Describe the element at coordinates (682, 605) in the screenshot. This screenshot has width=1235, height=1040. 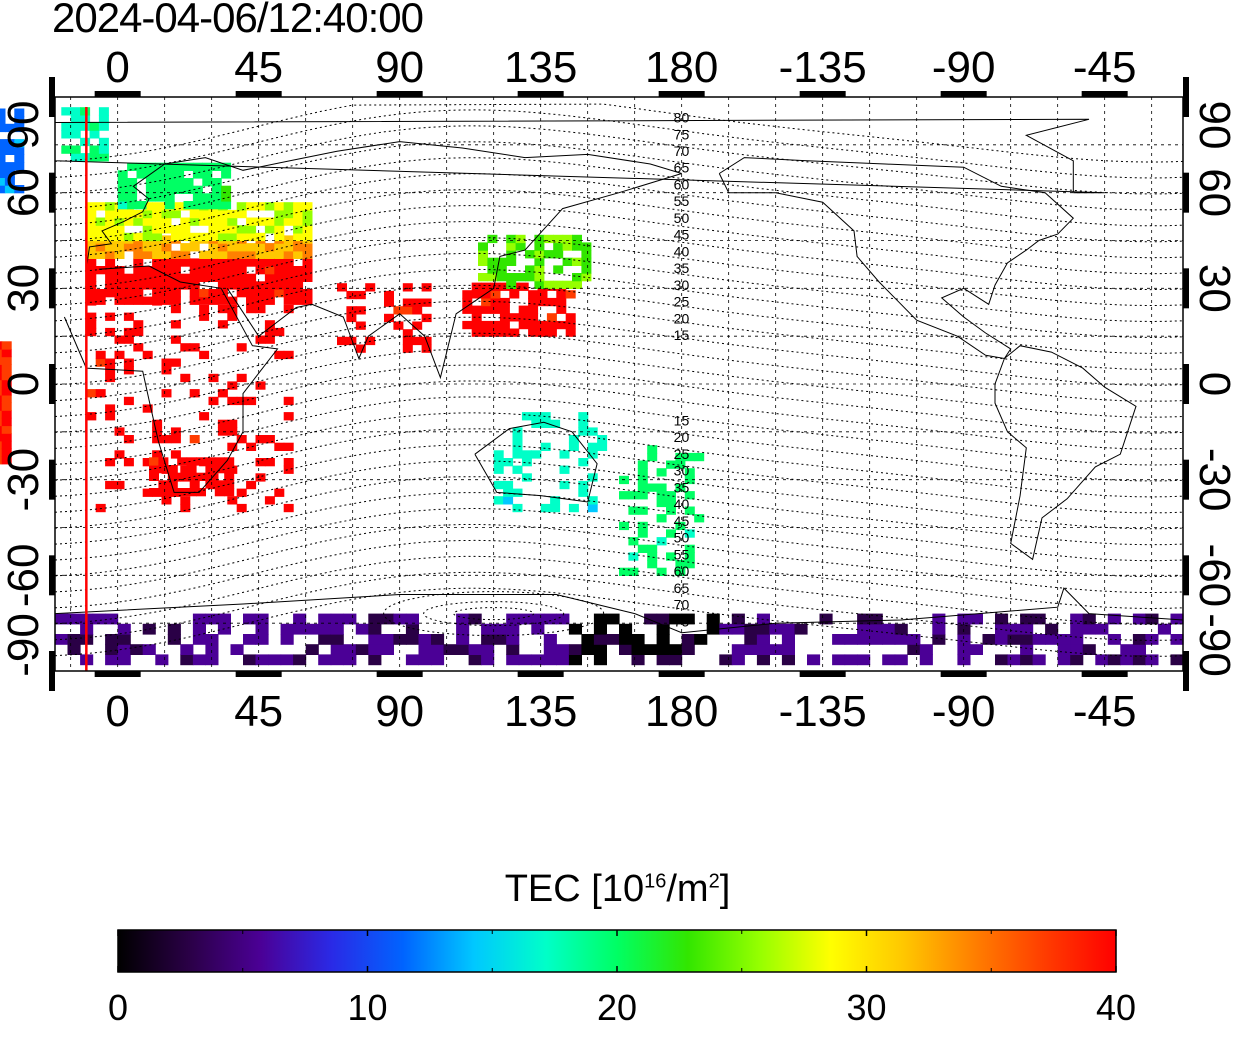
I see `mlat-label: 70` at that location.